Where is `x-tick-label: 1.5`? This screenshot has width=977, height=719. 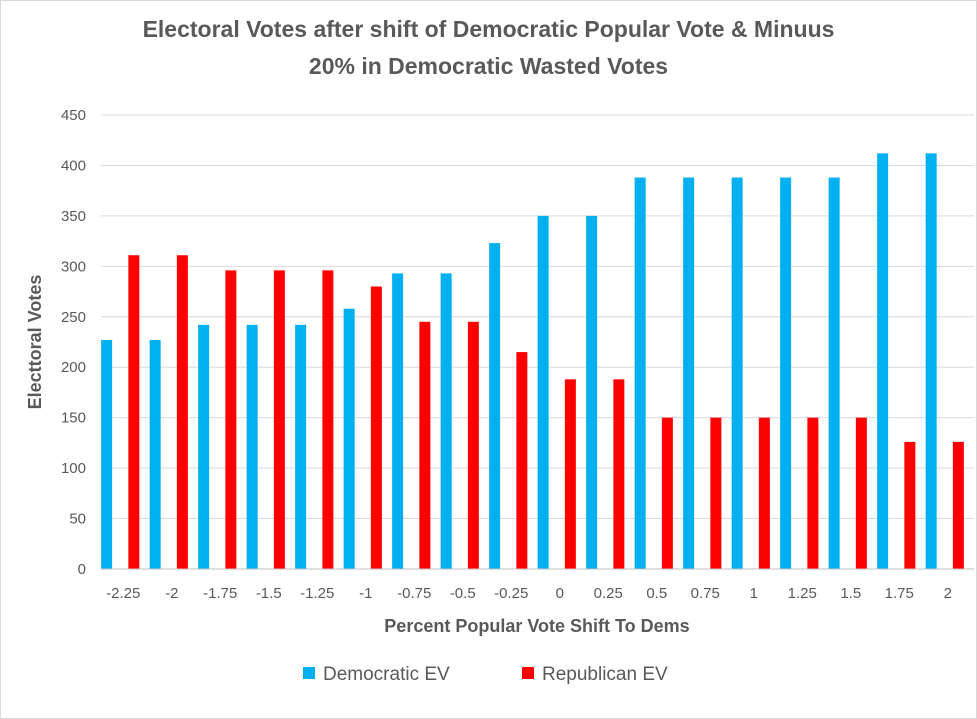
x-tick-label: 1.5 is located at coordinates (850, 593).